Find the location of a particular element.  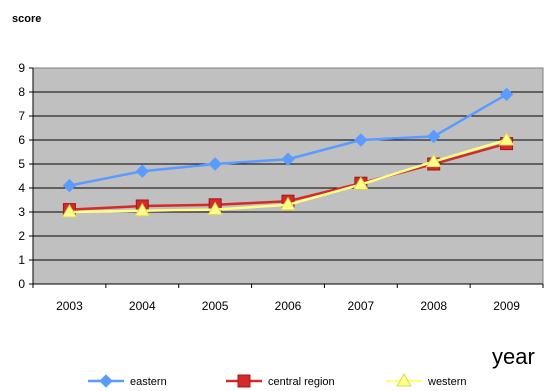

data-point-western-2006 is located at coordinates (288, 203).